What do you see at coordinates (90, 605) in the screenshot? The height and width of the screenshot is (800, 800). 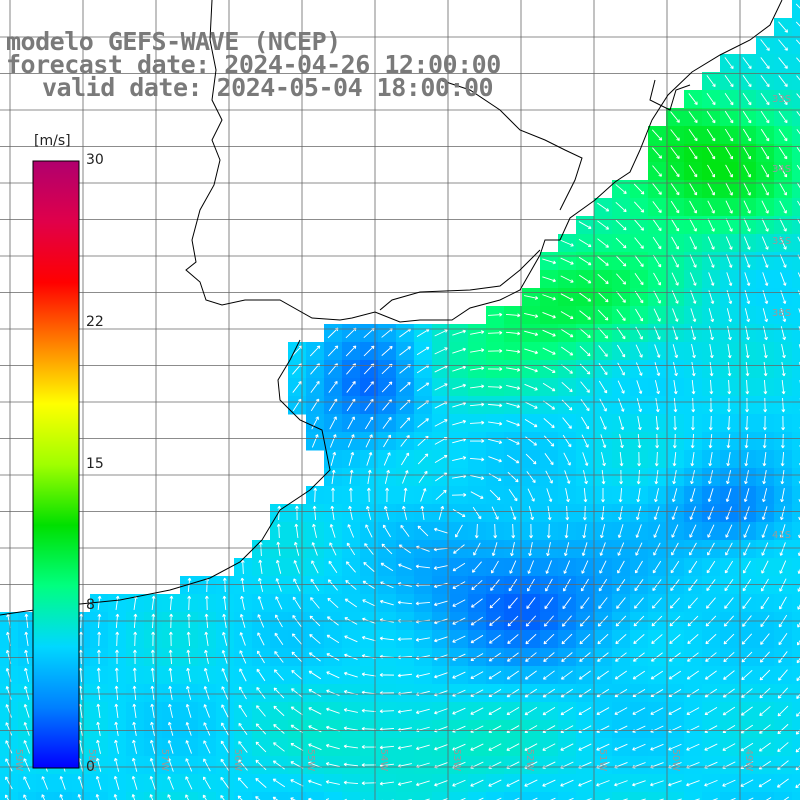 I see `colorbar-tick-label: 8` at bounding box center [90, 605].